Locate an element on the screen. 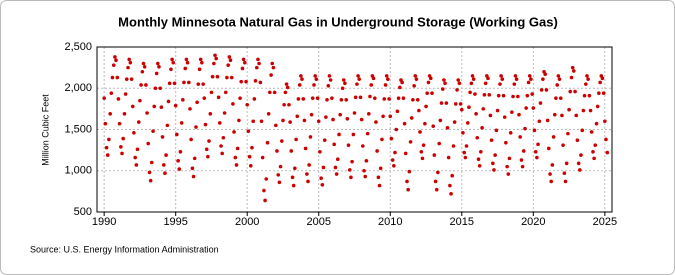 The width and height of the screenshot is (675, 275). x-tick-label: 2025 is located at coordinates (605, 222).